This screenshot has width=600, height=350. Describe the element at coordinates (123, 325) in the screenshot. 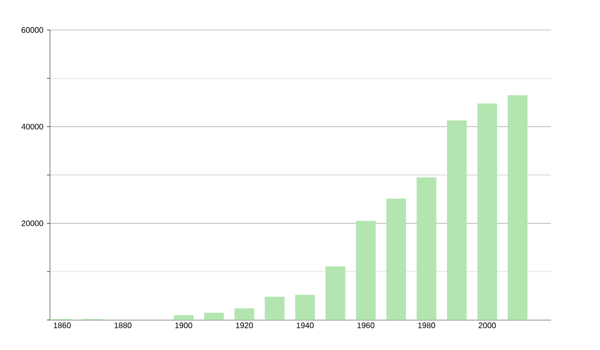

I see `x-tick-label: 1880` at that location.